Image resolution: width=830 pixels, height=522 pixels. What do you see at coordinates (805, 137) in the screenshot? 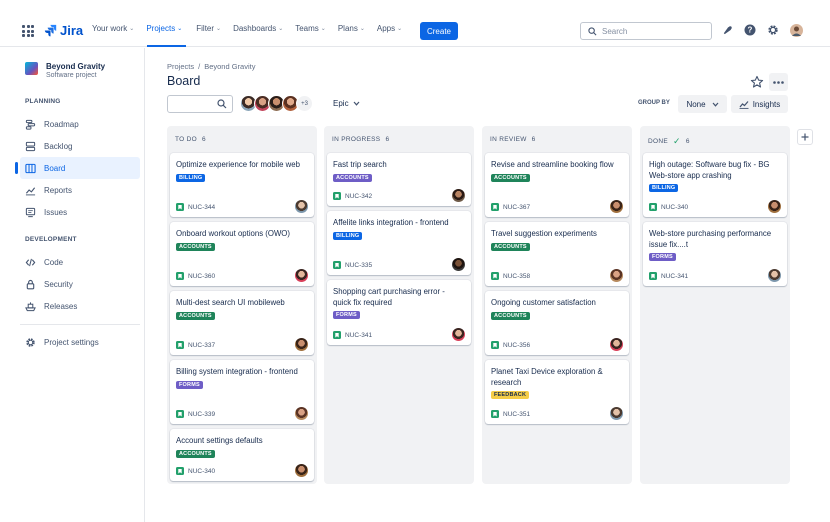
I see `add-column-button` at bounding box center [805, 137].